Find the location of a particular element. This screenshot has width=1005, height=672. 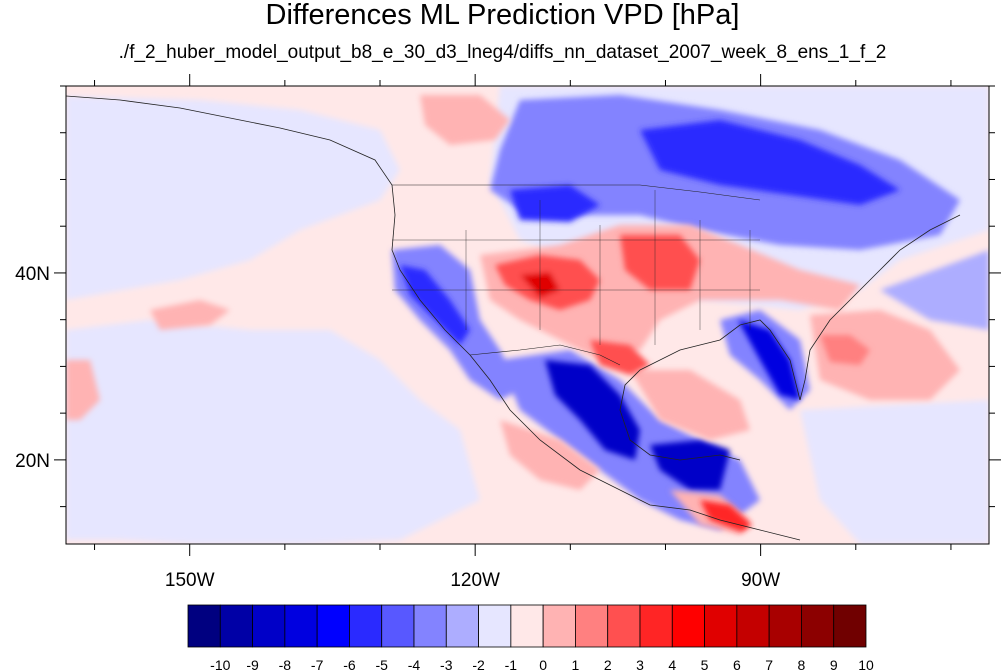

lon-tick-label: 120W is located at coordinates (475, 580).